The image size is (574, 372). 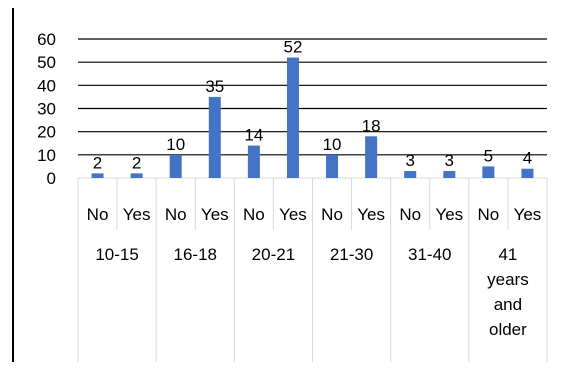 I want to click on group-label: years, so click(x=508, y=279).